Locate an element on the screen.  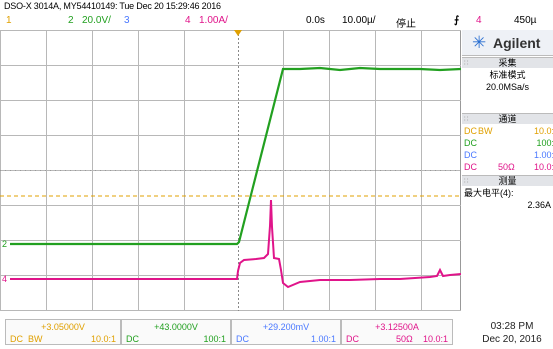
measurements-header: ∷ 测量 is located at coordinates (507, 180).